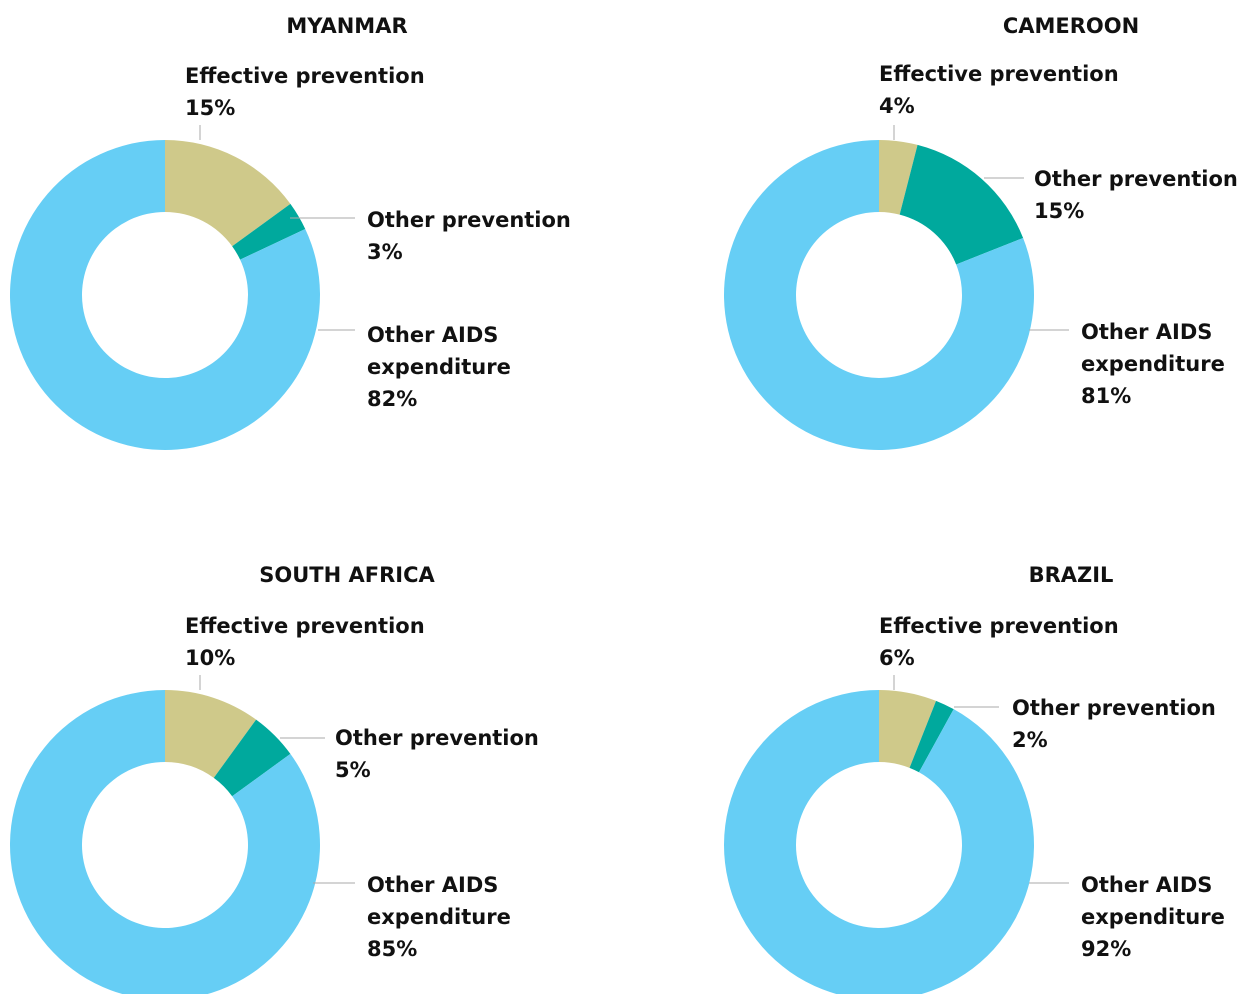  I want to click on chart-title: MYANMAR, so click(346, 26).